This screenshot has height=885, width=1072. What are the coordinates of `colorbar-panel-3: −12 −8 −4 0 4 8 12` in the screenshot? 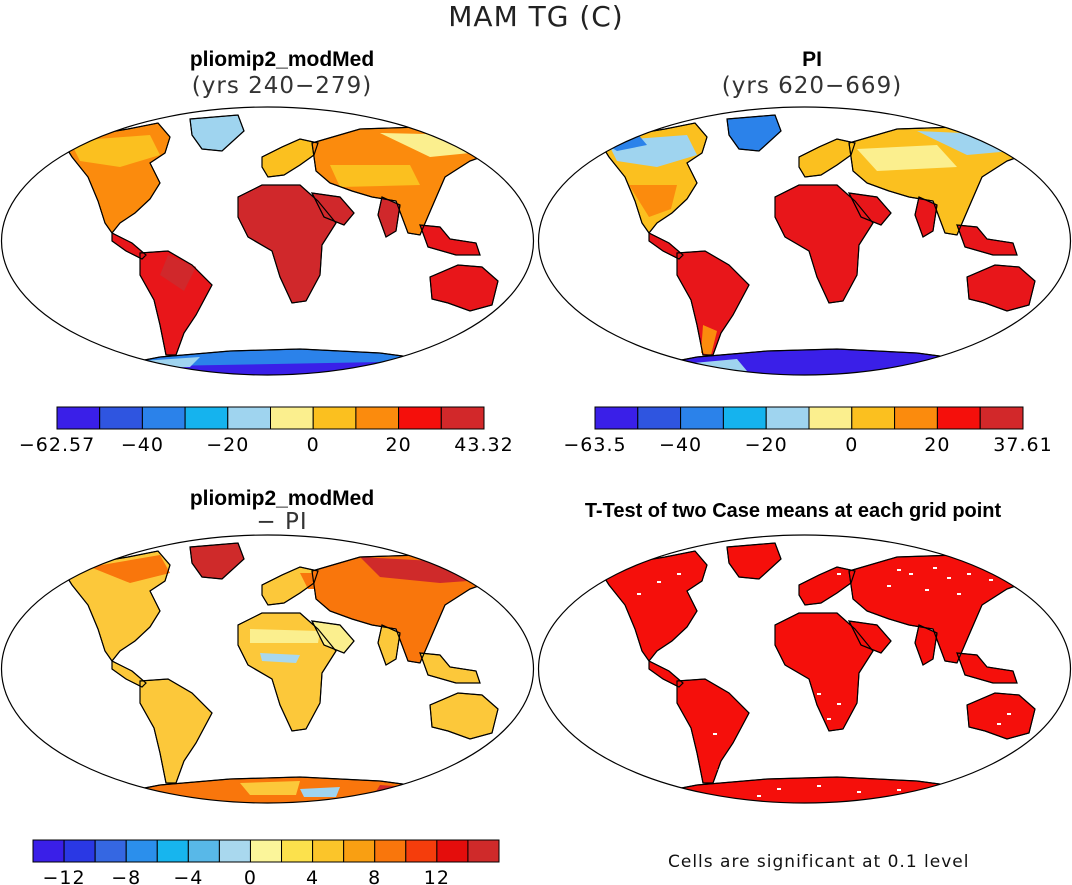 It's located at (266, 862).